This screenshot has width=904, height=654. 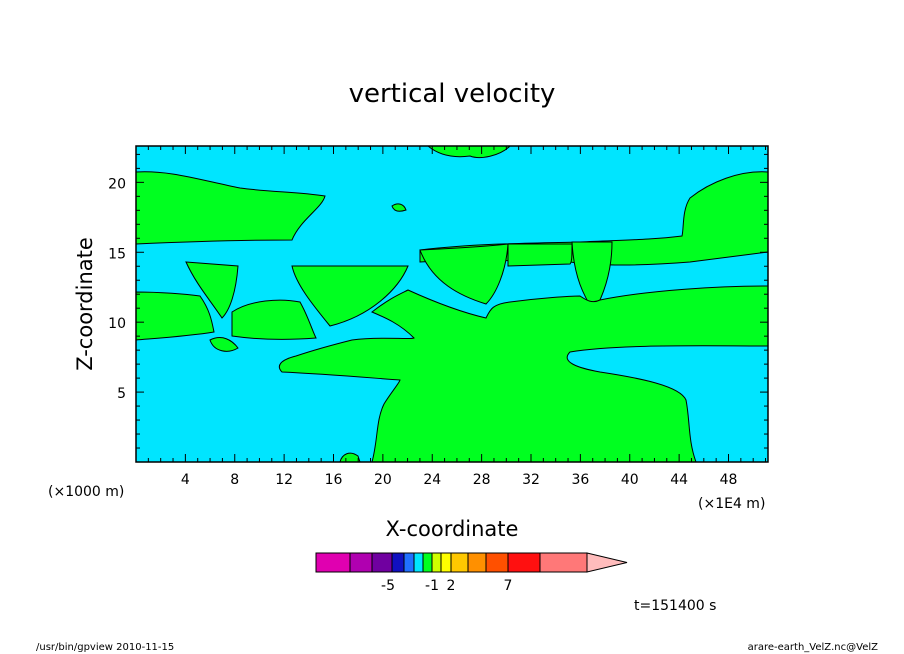 What do you see at coordinates (117, 324) in the screenshot?
I see `y-tick-label: 10` at bounding box center [117, 324].